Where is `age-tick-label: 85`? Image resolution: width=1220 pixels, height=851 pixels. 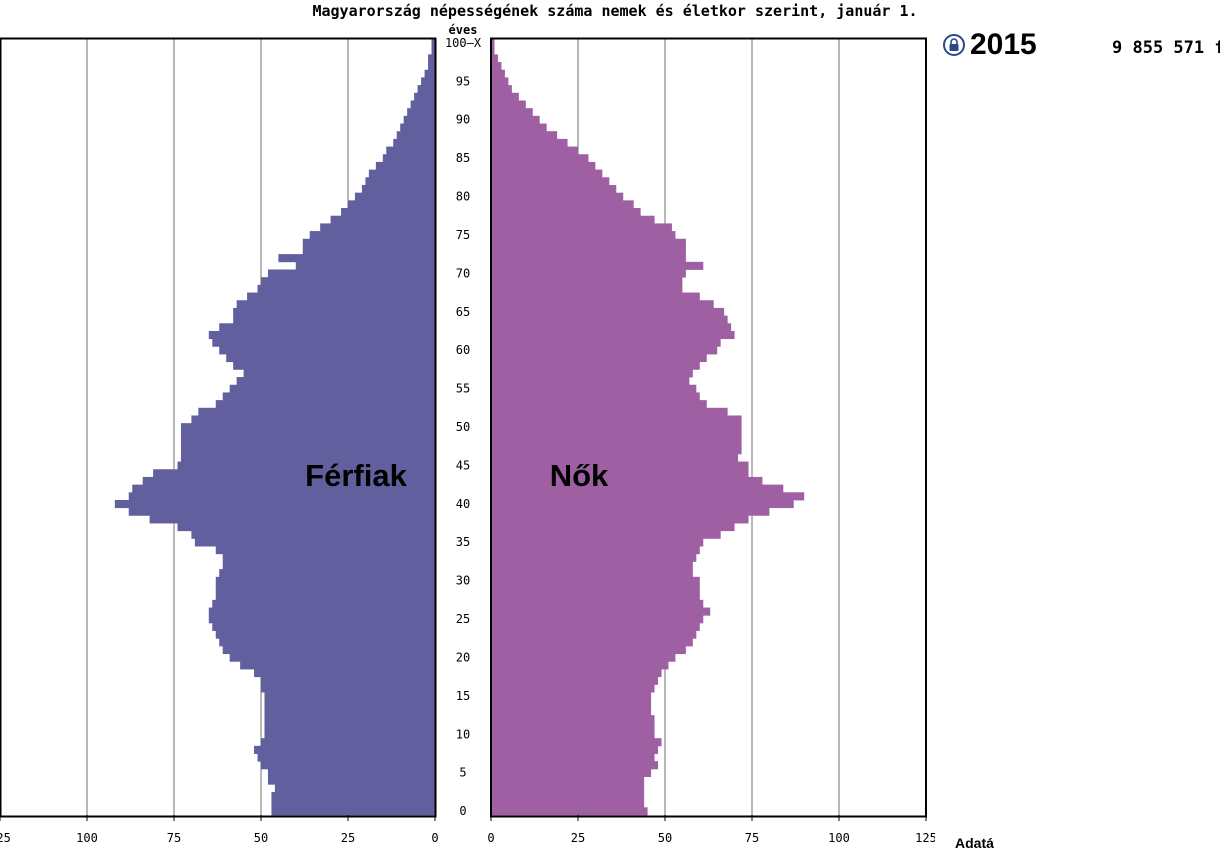 age-tick-label: 85 is located at coordinates (463, 158).